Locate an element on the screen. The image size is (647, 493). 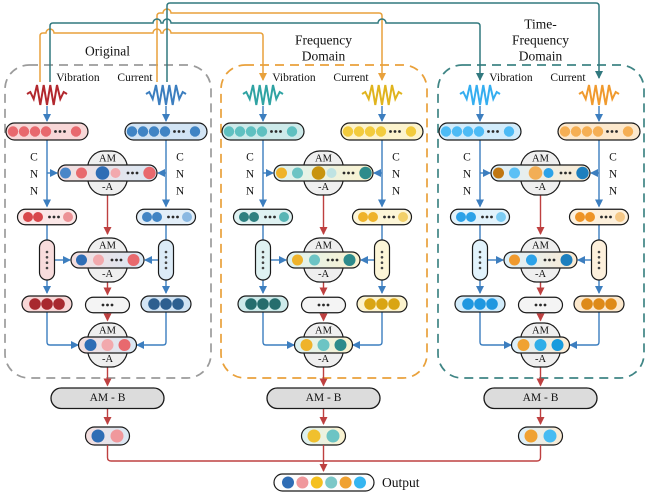
am-a-module-2-fused-capsule is located at coordinates (107, 260).